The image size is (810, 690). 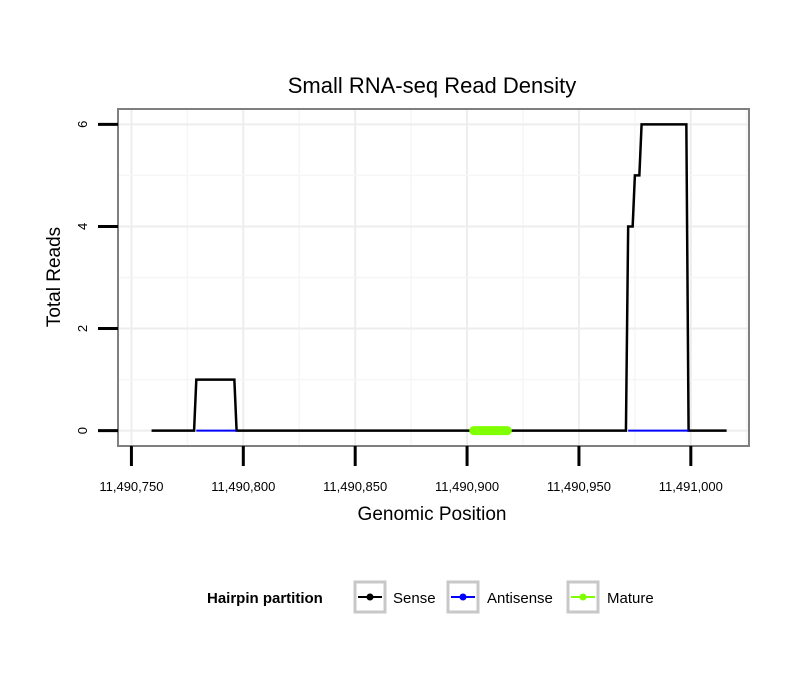 What do you see at coordinates (579, 486) in the screenshot?
I see `x-tick-label: 11,490,950` at bounding box center [579, 486].